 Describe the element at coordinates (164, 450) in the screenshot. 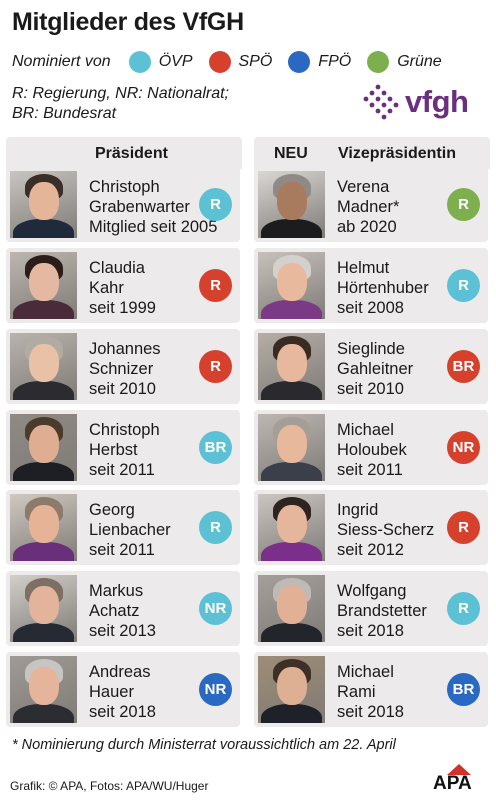

I see `member-name: Christoph Herbst seit 2011` at that location.